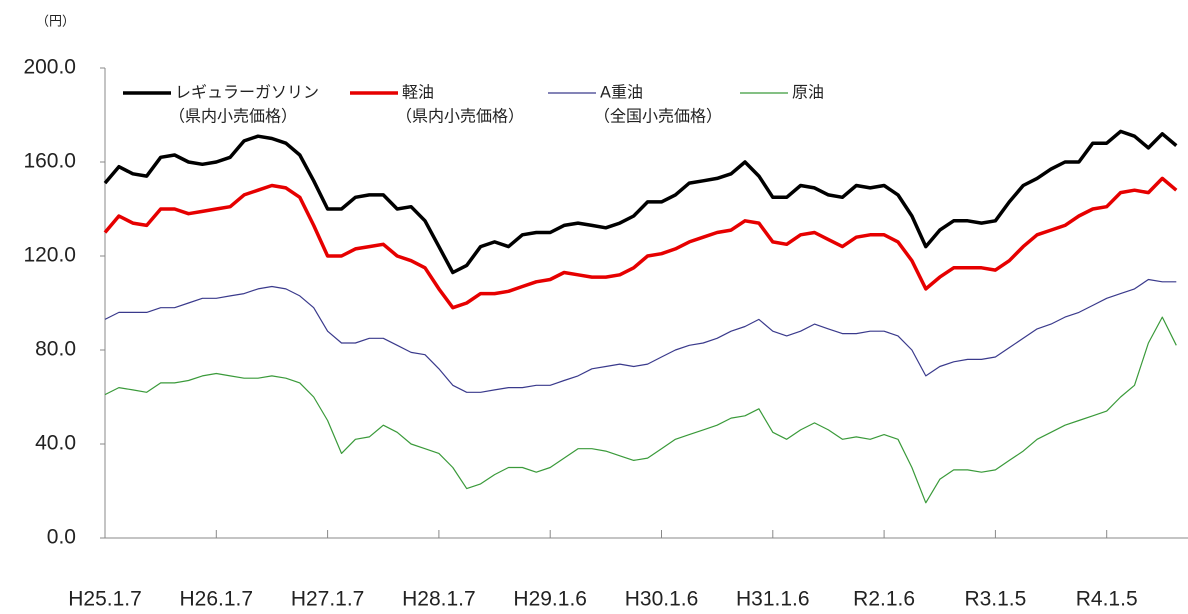 The height and width of the screenshot is (614, 1188). I want to click on legend-label: 軽油, so click(418, 92).